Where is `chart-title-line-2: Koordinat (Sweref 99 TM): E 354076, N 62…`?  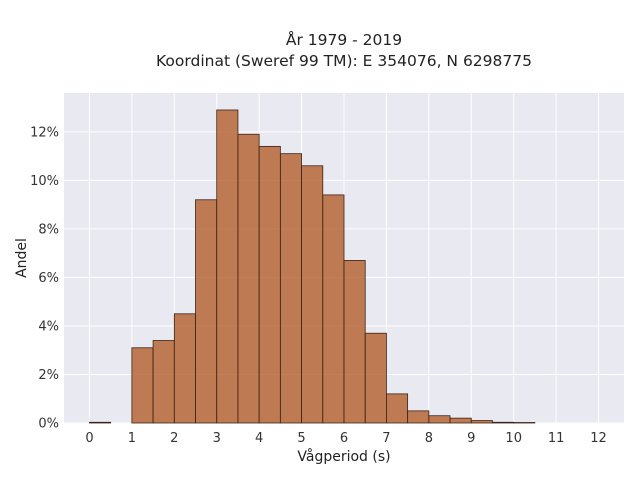 chart-title-line-2: Koordinat (Sweref 99 TM): E 354076, N 62… is located at coordinates (344, 61).